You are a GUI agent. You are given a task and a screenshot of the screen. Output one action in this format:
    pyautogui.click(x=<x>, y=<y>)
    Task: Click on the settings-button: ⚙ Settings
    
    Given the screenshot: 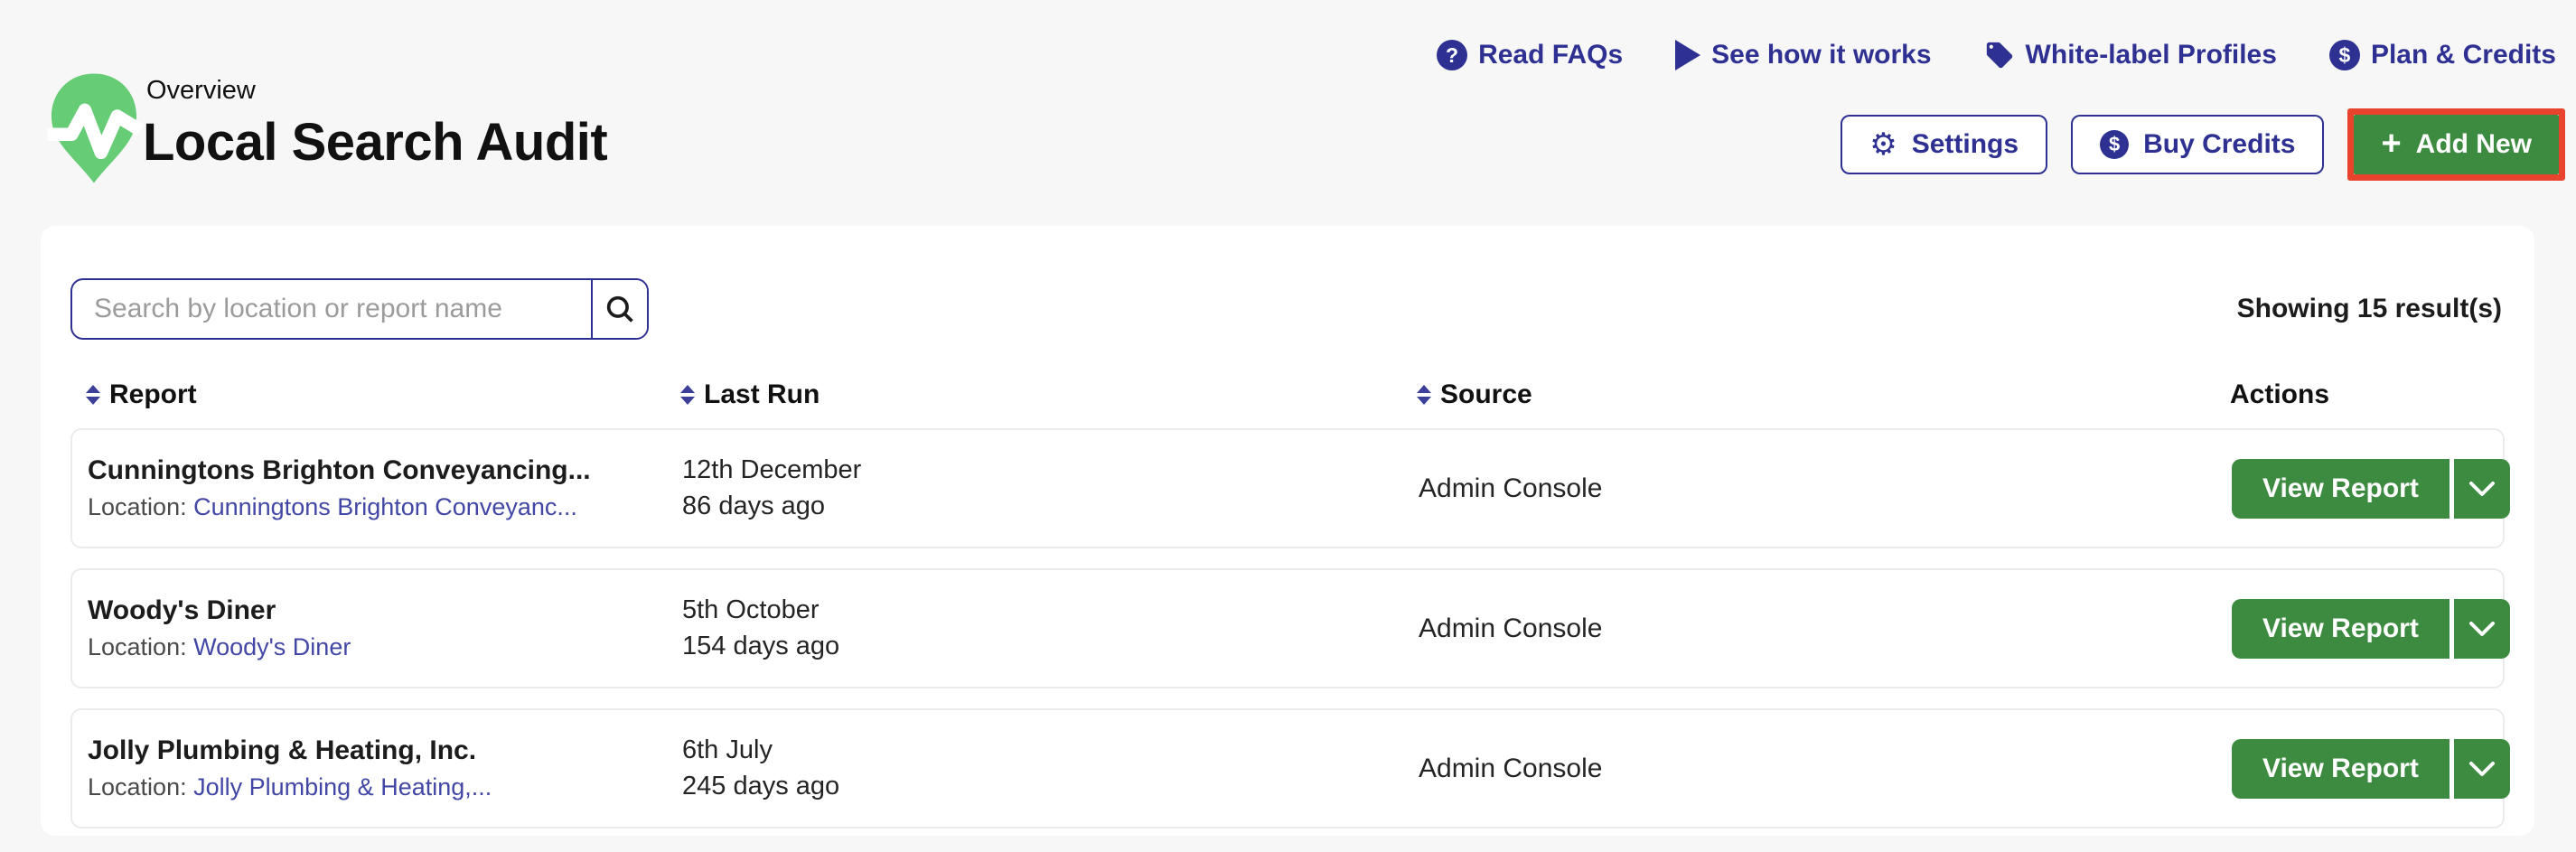 What is the action you would take?
    pyautogui.click(x=1944, y=144)
    